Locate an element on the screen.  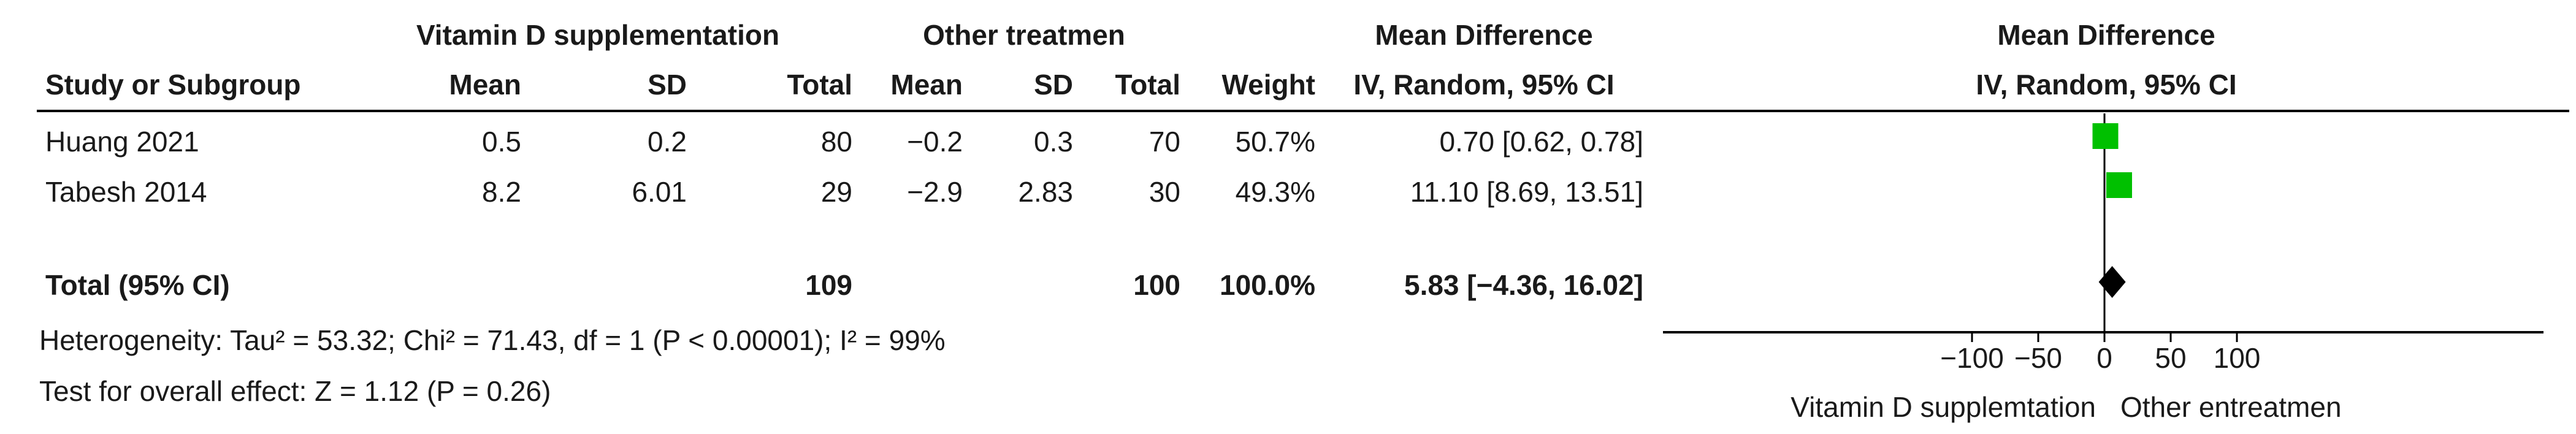
total2-sum: 100 is located at coordinates (1156, 285).